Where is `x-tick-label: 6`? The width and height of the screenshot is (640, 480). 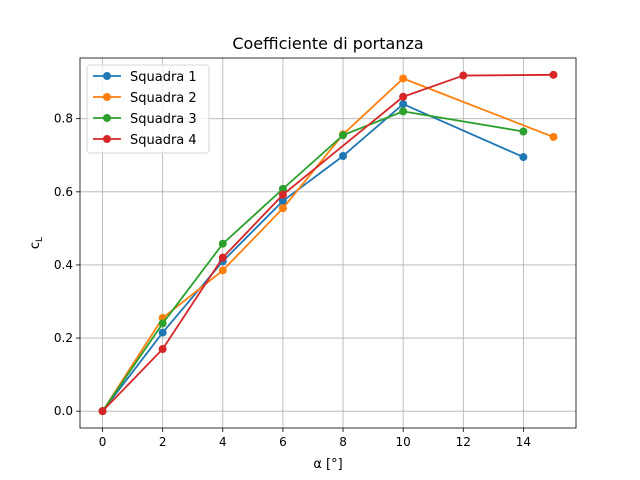
x-tick-label: 6 is located at coordinates (283, 442).